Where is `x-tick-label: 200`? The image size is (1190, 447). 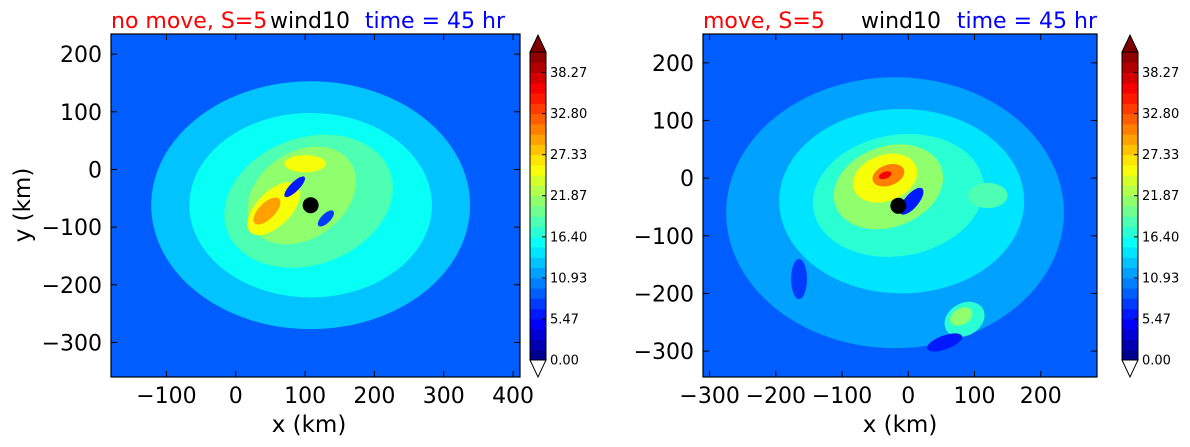
x-tick-label: 200 is located at coordinates (1041, 396).